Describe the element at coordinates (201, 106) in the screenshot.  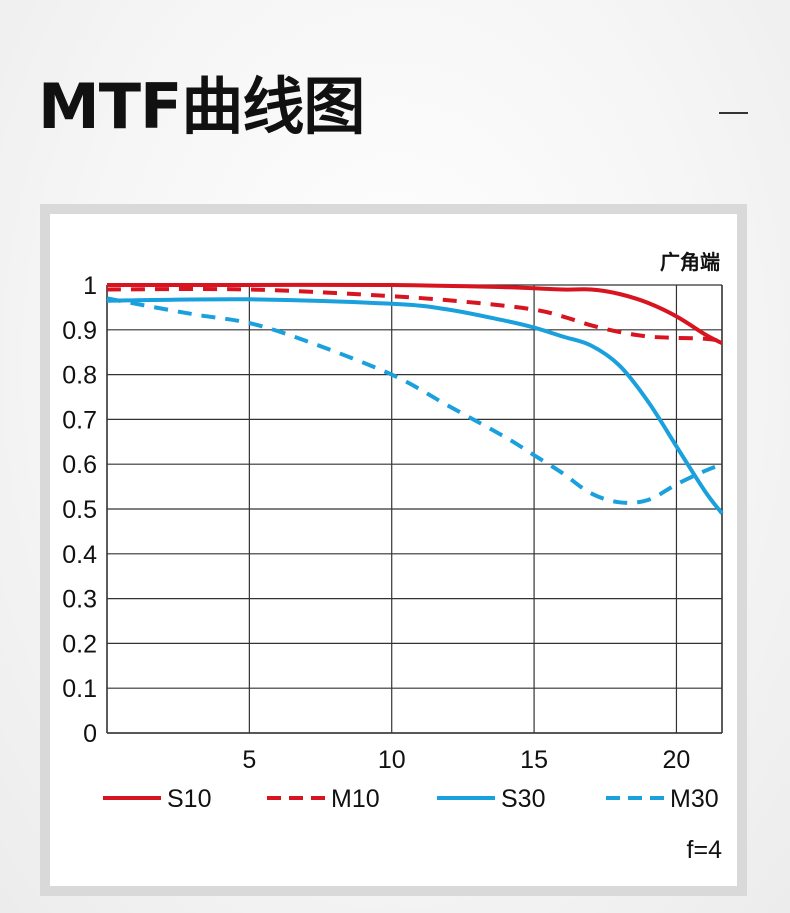
I see `page-title: MTF曲线图` at that location.